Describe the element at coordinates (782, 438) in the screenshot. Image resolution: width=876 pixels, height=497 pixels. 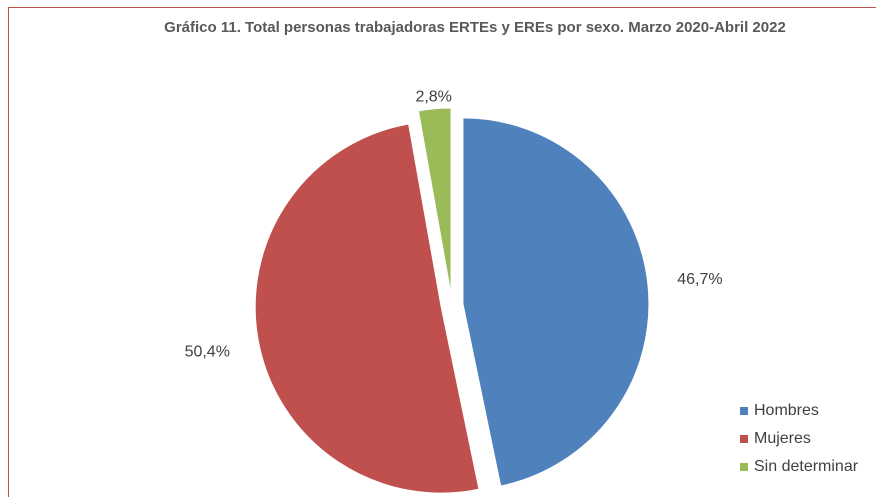
I see `legend-label: Mujeres` at that location.